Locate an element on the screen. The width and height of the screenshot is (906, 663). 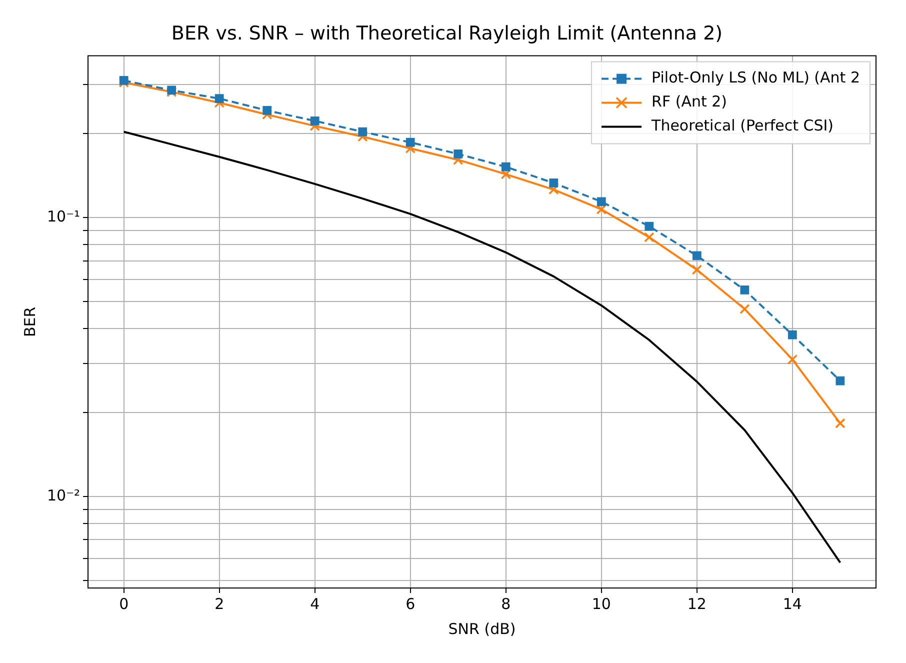
x-tick-label: 0 is located at coordinates (124, 603).